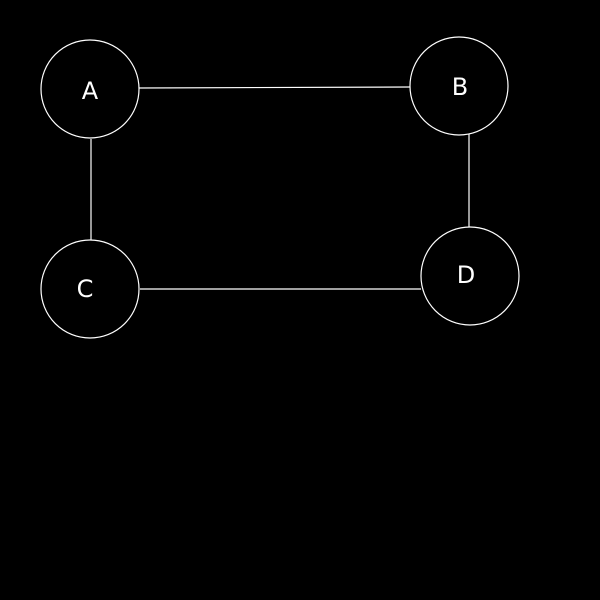 The image size is (600, 600). I want to click on node-c-circle, so click(90, 289).